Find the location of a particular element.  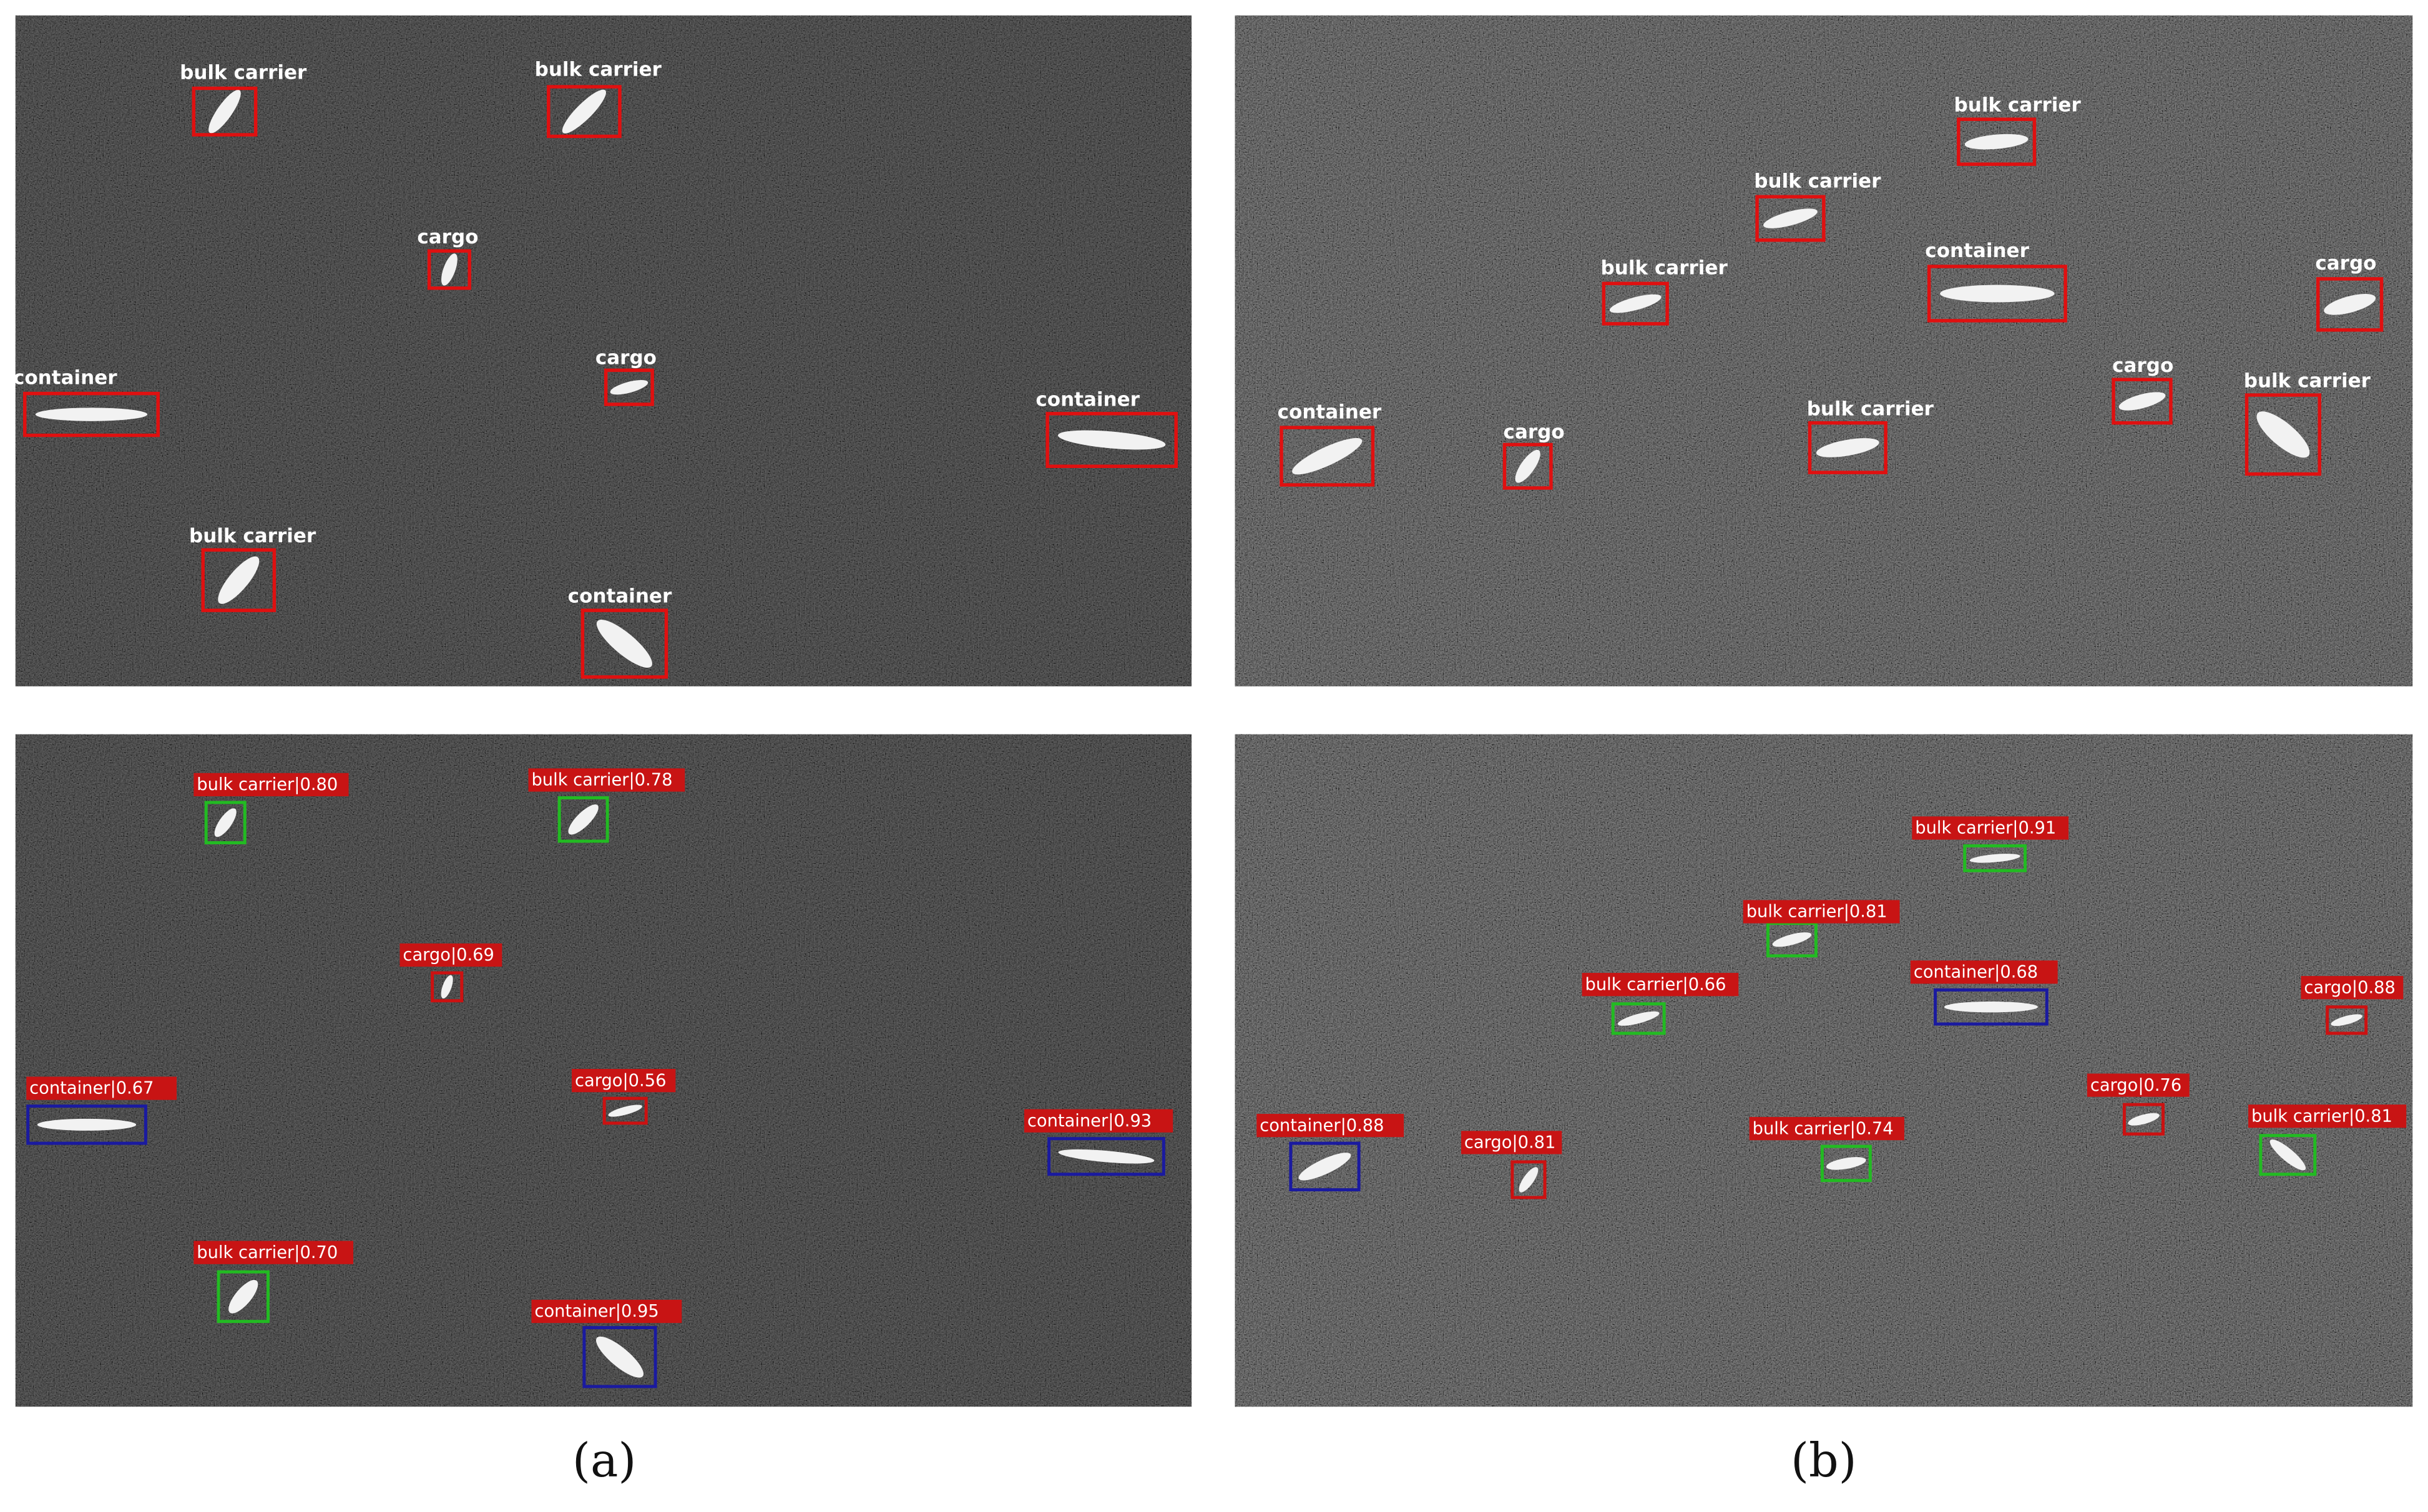

prediction-label: bulk carrier|0.78 is located at coordinates (602, 780).